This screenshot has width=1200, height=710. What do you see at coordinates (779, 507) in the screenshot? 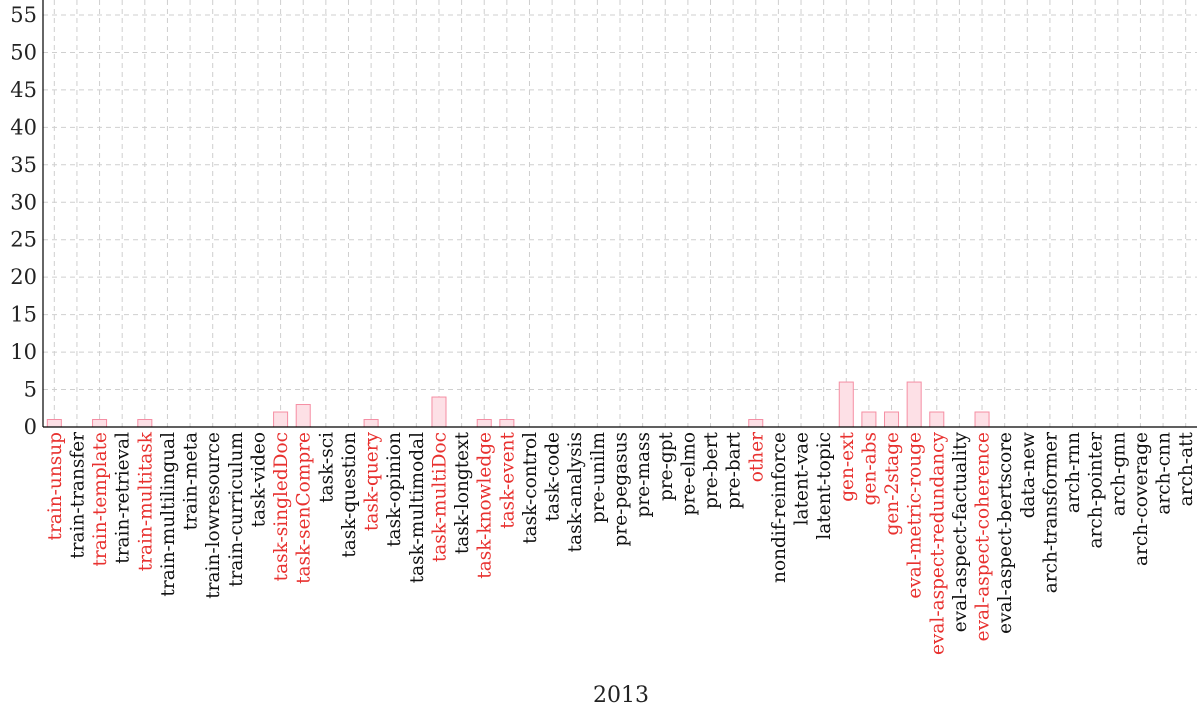
I see `x-tick-label: nondif-reinforce` at bounding box center [779, 507].